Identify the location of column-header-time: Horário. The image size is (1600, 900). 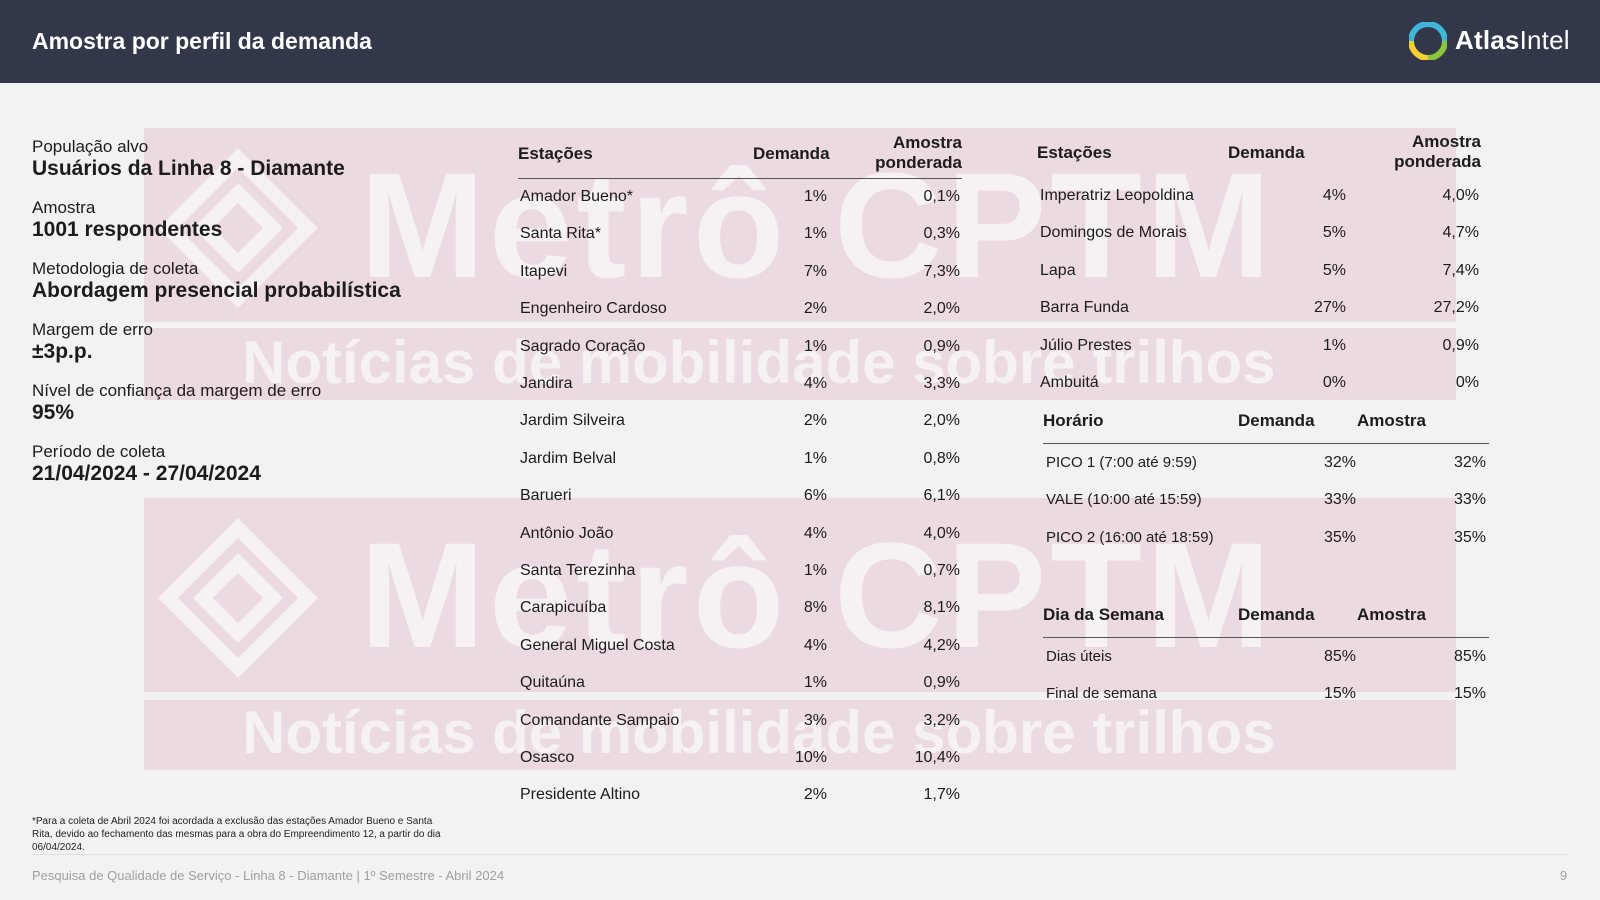
(1073, 420).